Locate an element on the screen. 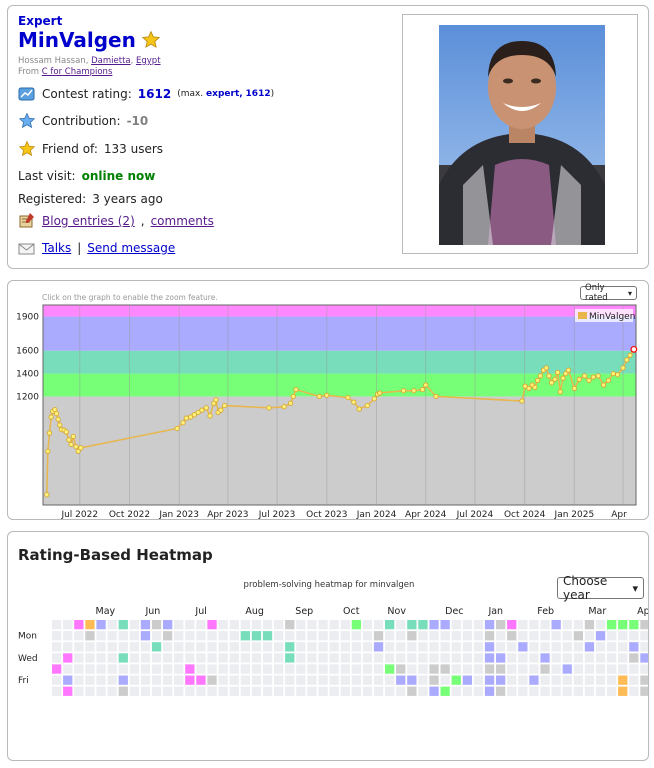  blog-entries-link: Blog entries (2) is located at coordinates (88, 221).